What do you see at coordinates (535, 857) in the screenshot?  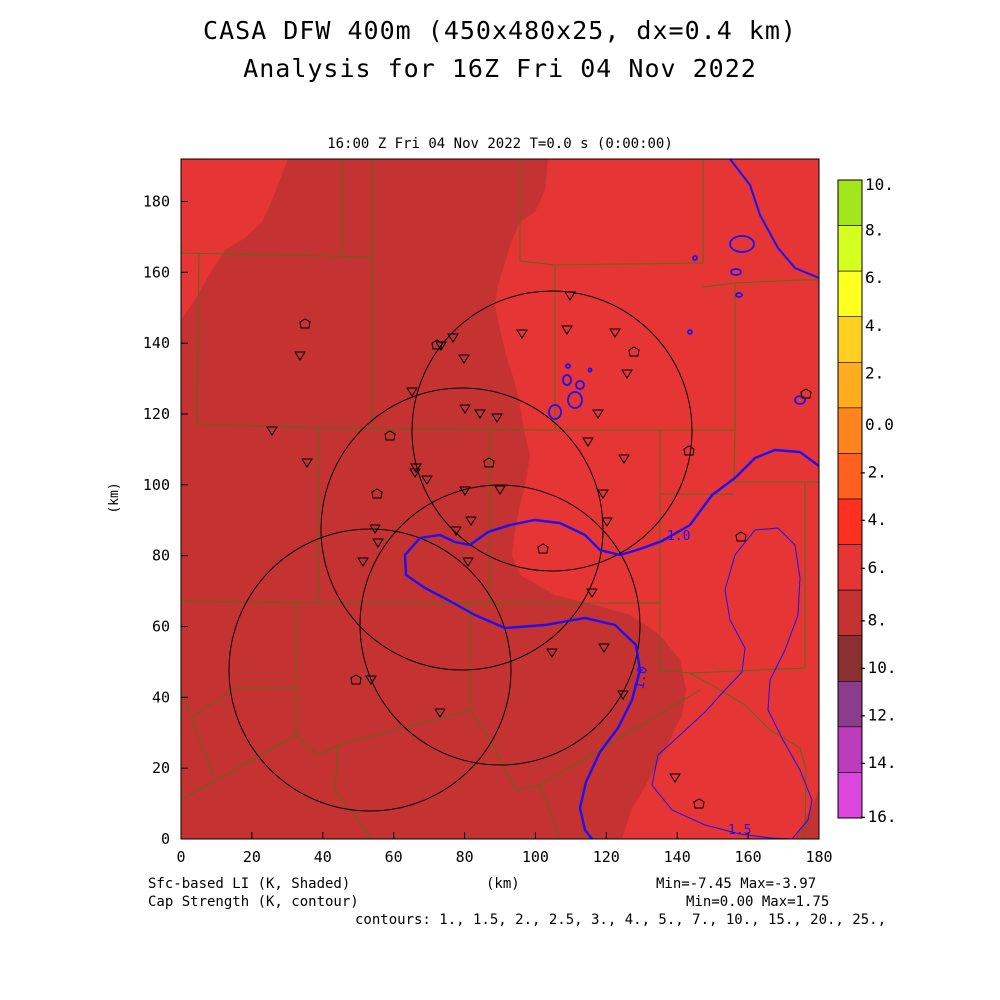 I see `x-tick-label: 100` at bounding box center [535, 857].